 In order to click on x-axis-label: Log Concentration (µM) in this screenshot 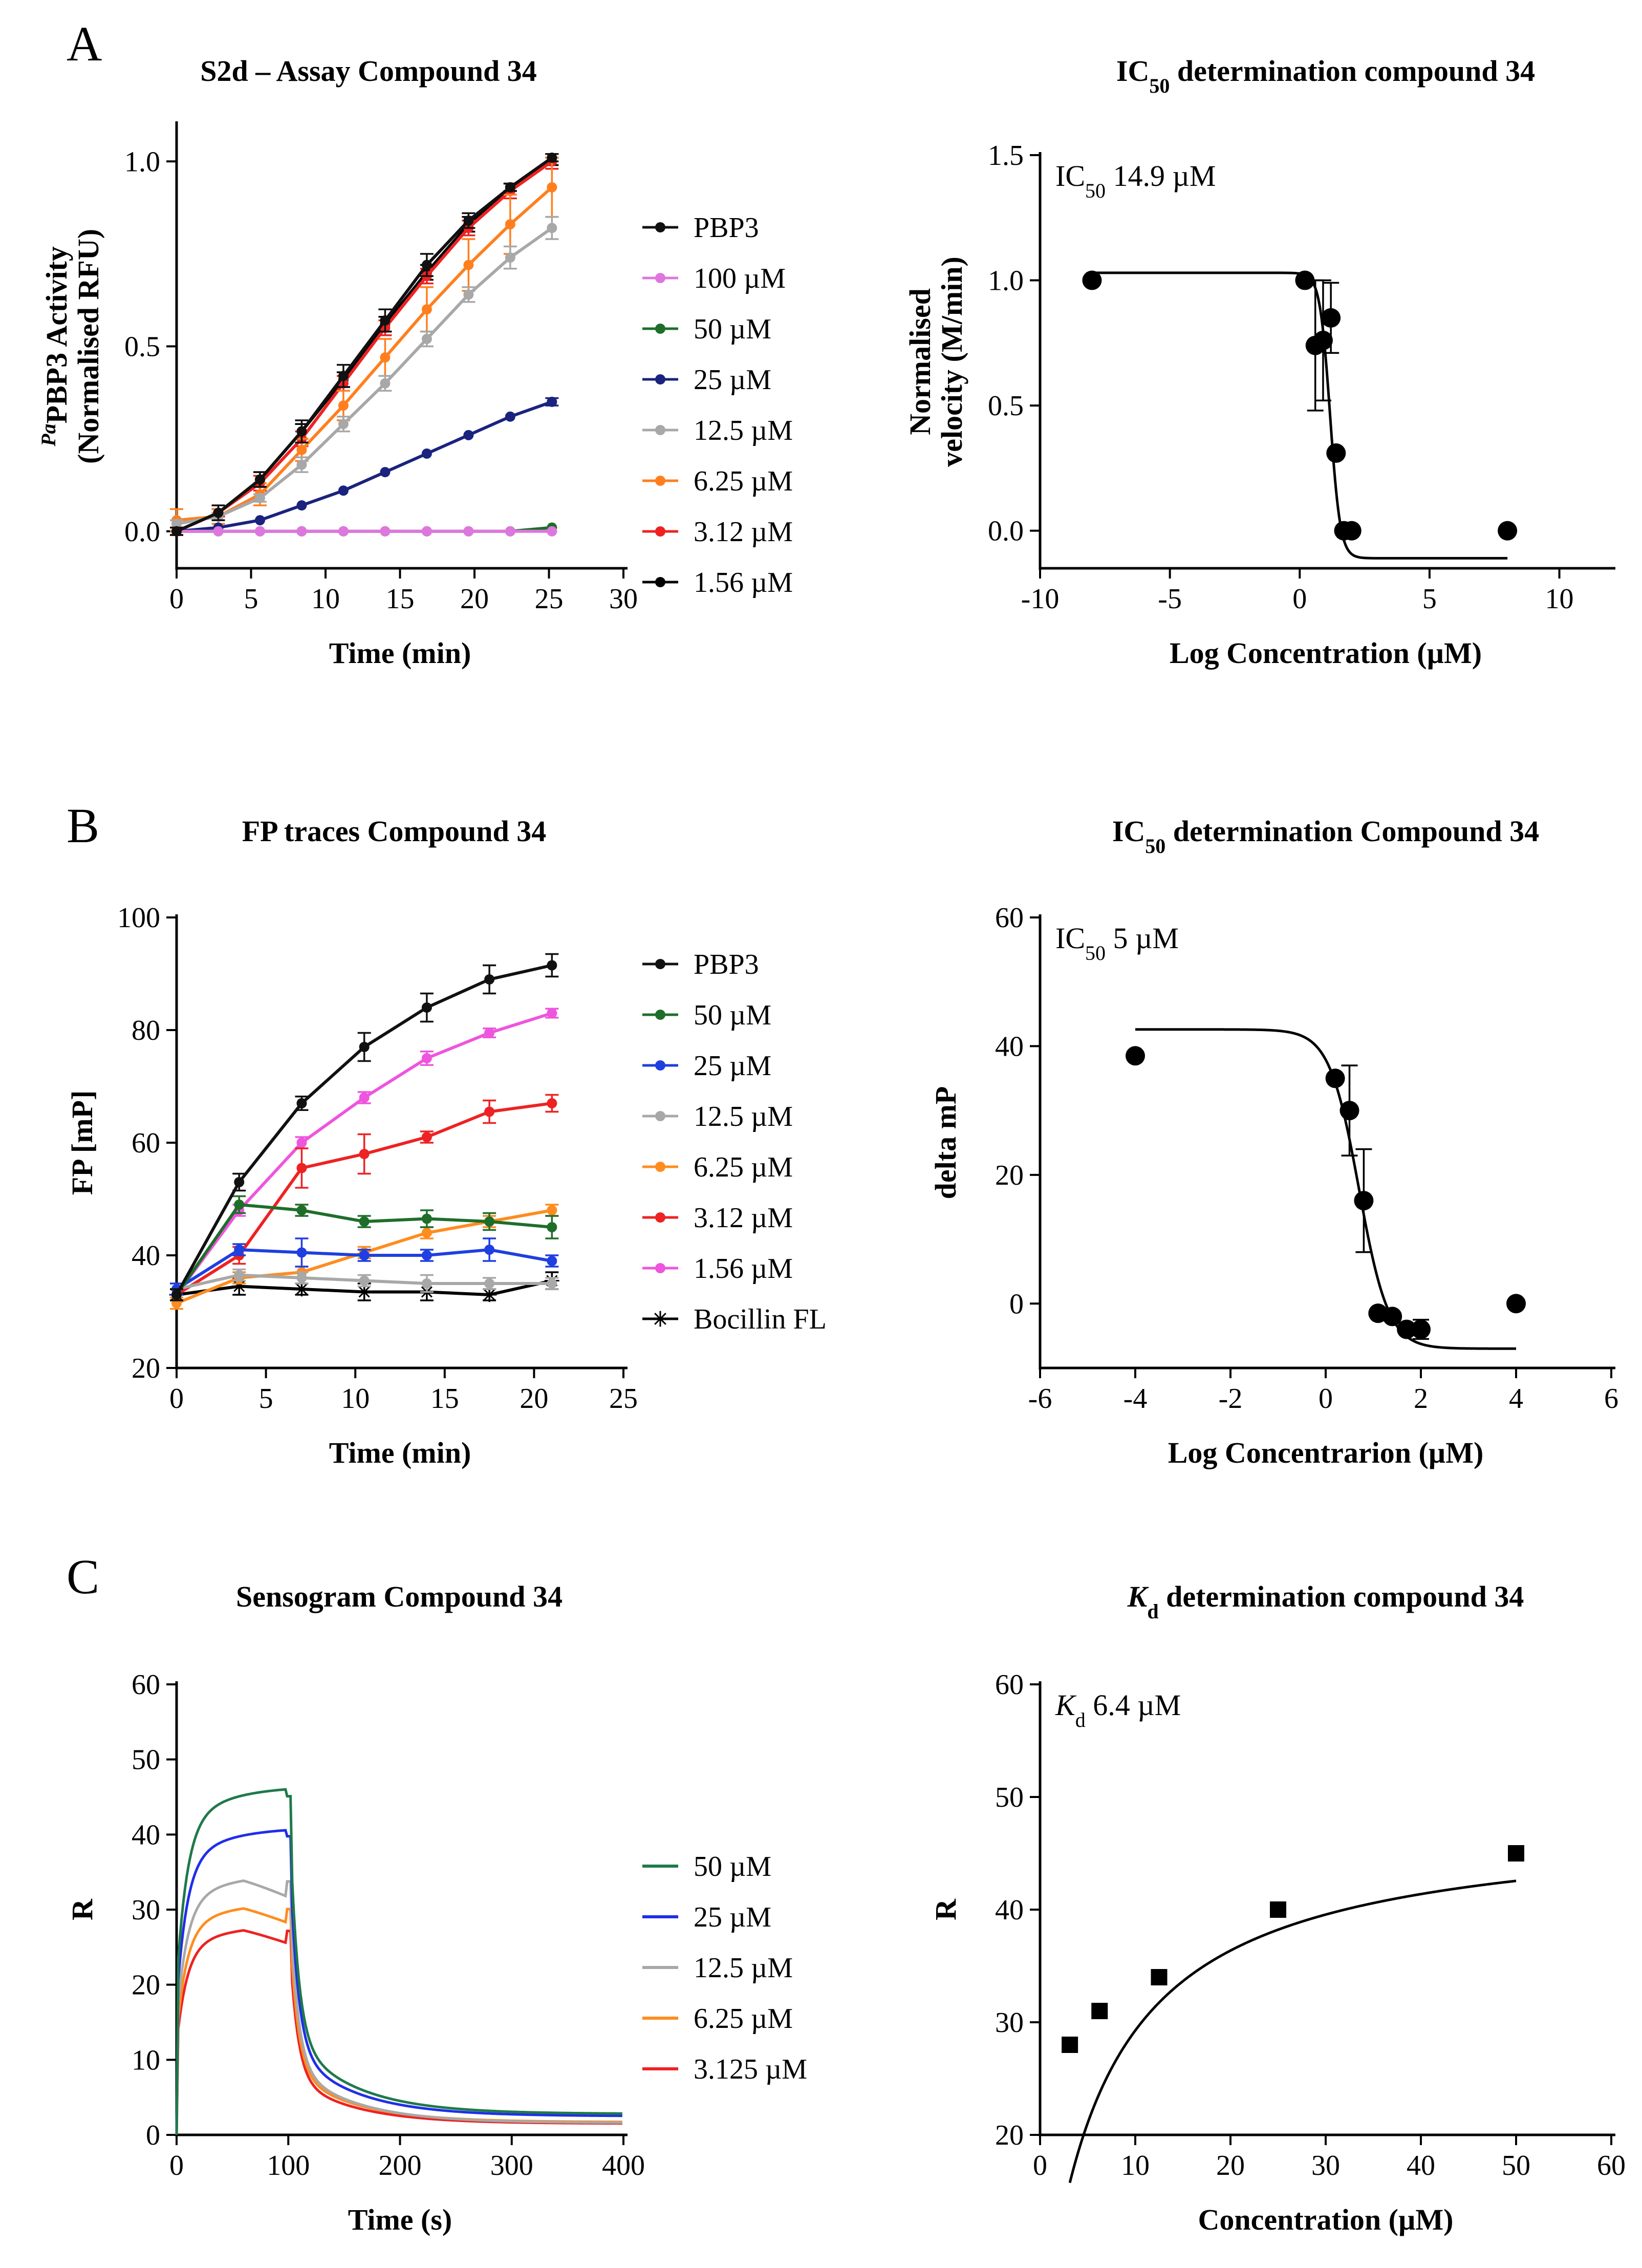, I will do `click(1326, 653)`.